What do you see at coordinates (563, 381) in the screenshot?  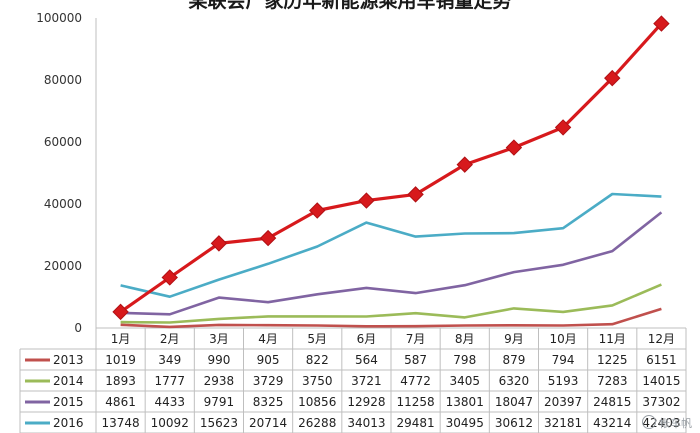 I see `table-cell: 5193` at bounding box center [563, 381].